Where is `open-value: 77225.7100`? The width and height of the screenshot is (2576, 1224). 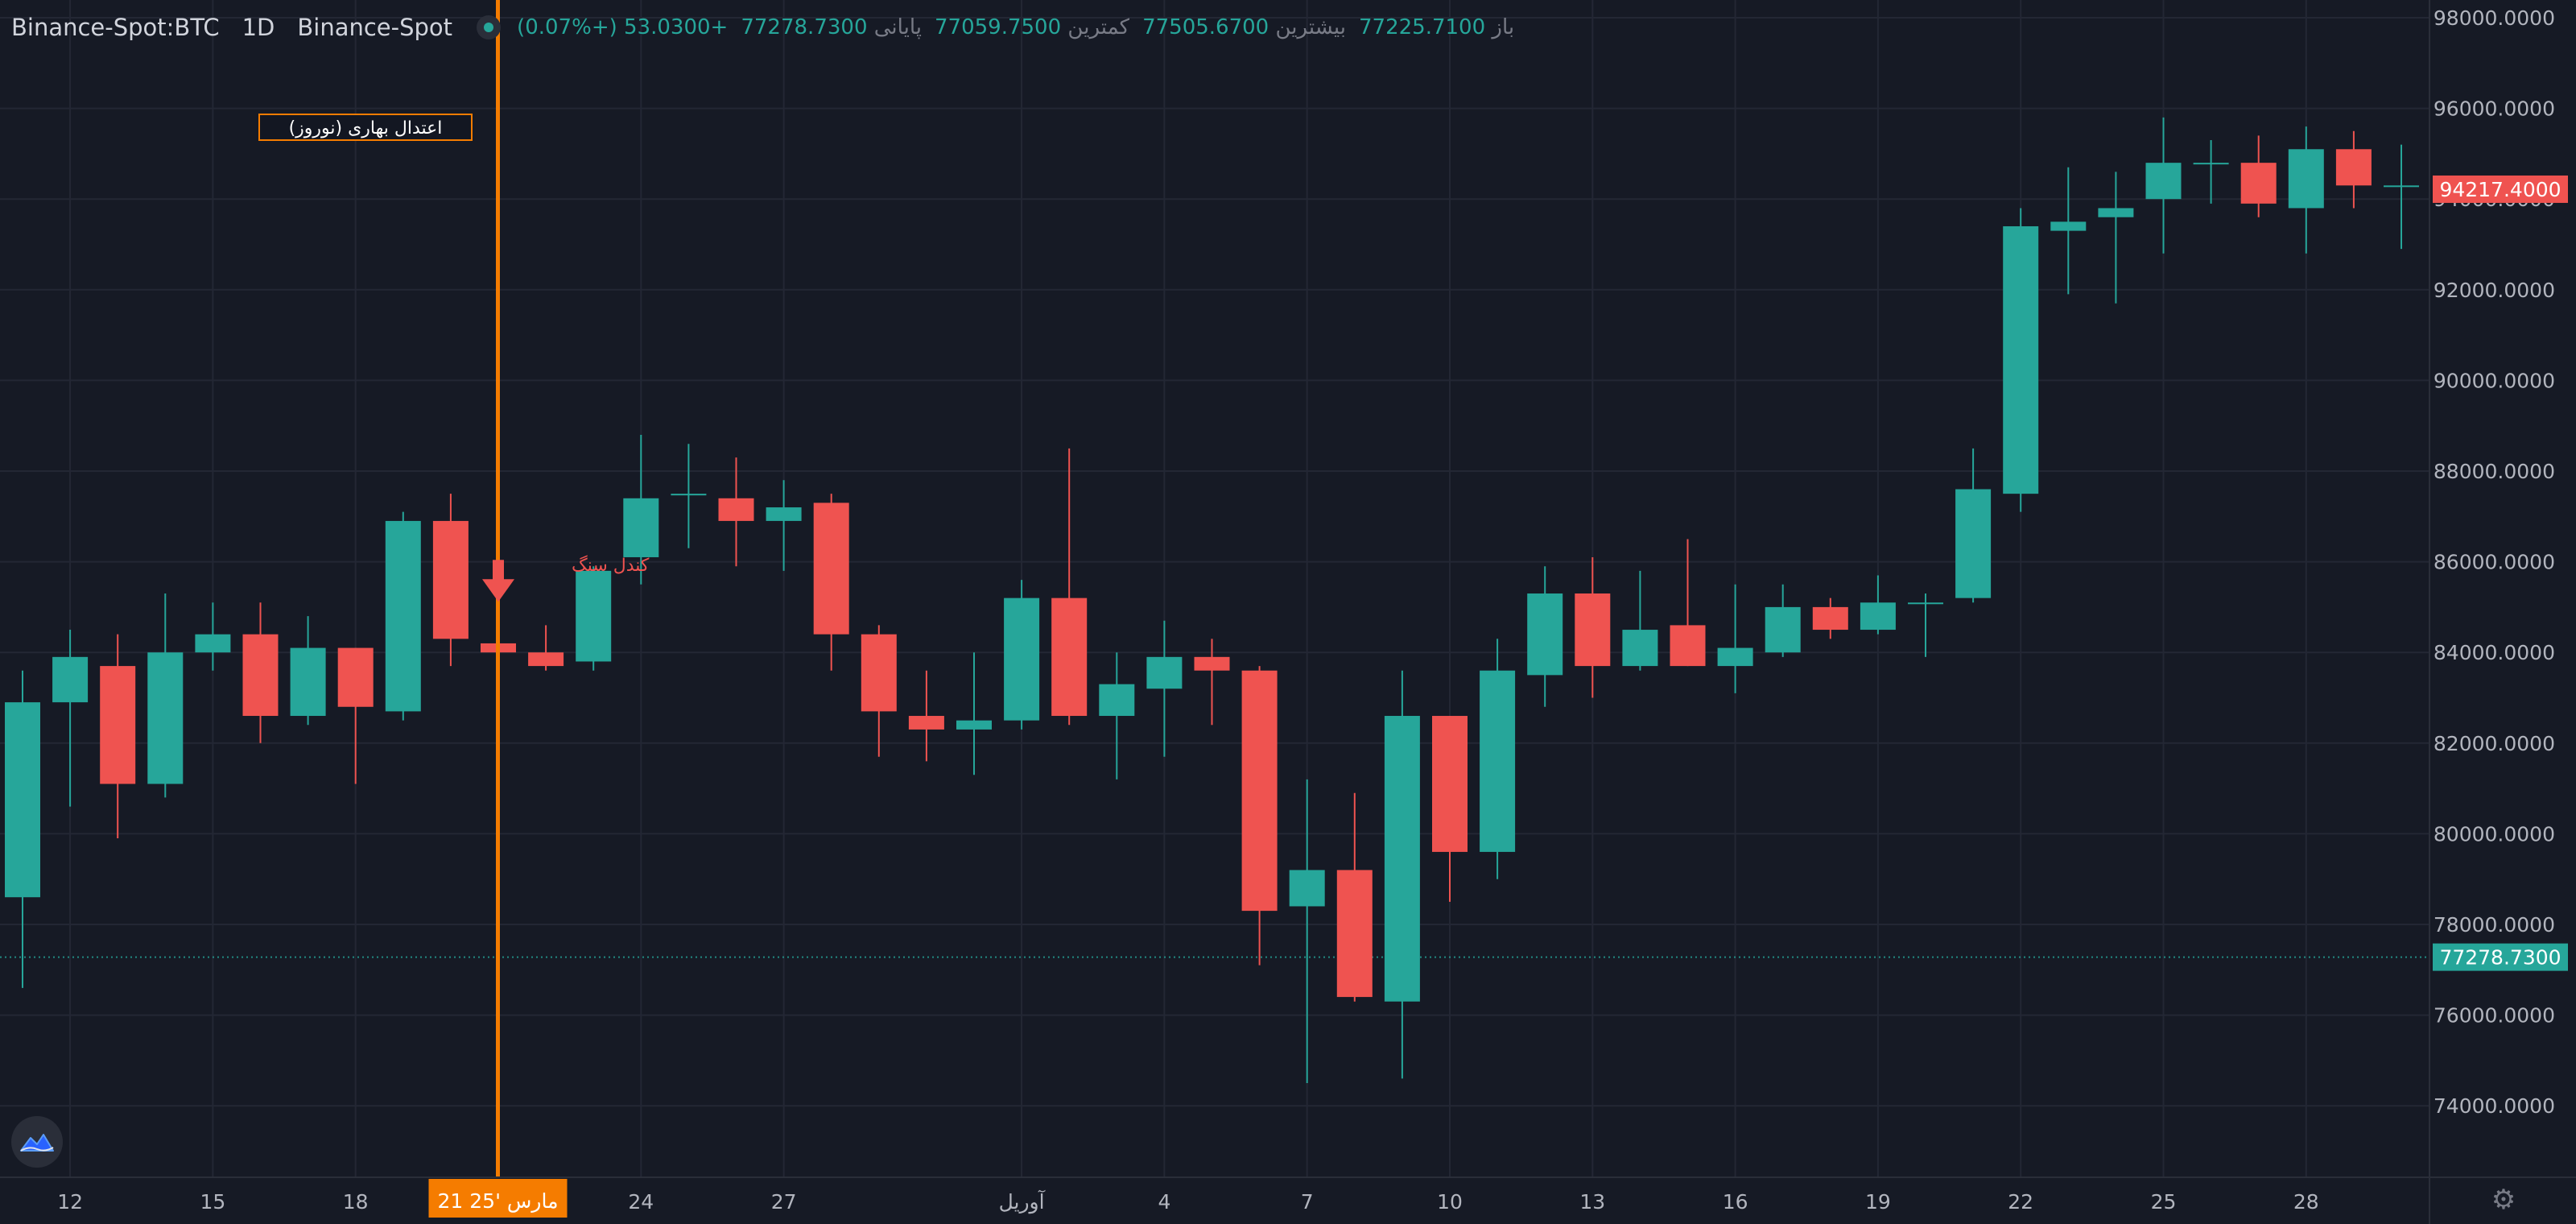 open-value: 77225.7100 is located at coordinates (1422, 27).